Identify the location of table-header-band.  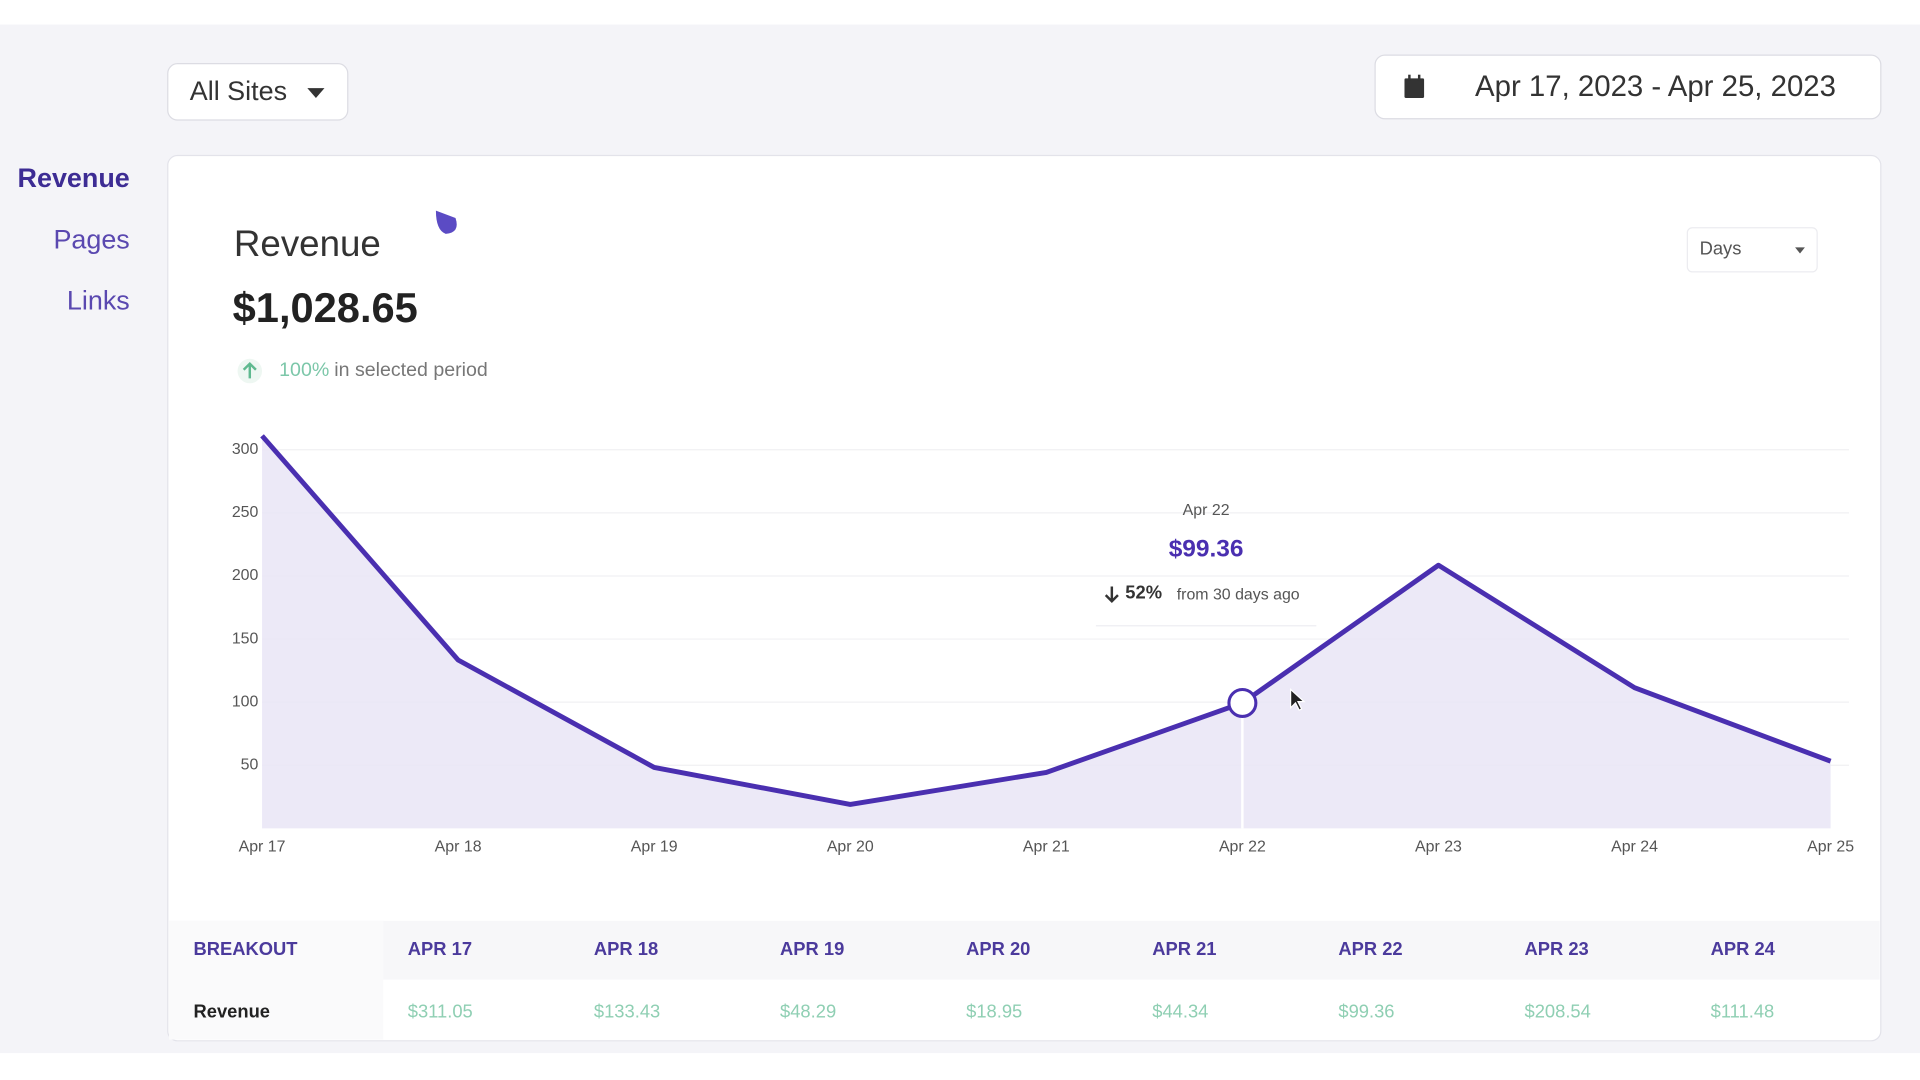
(1024, 950).